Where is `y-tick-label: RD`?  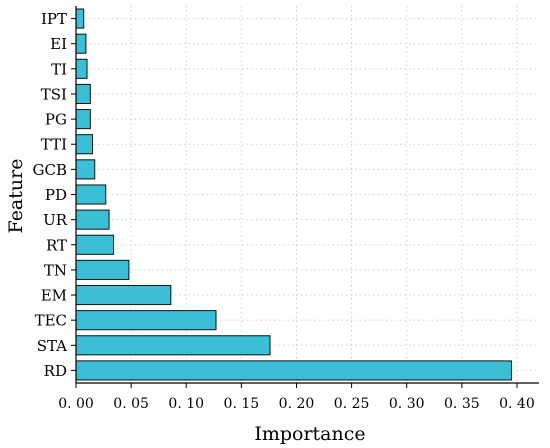
y-tick-label: RD is located at coordinates (55, 371).